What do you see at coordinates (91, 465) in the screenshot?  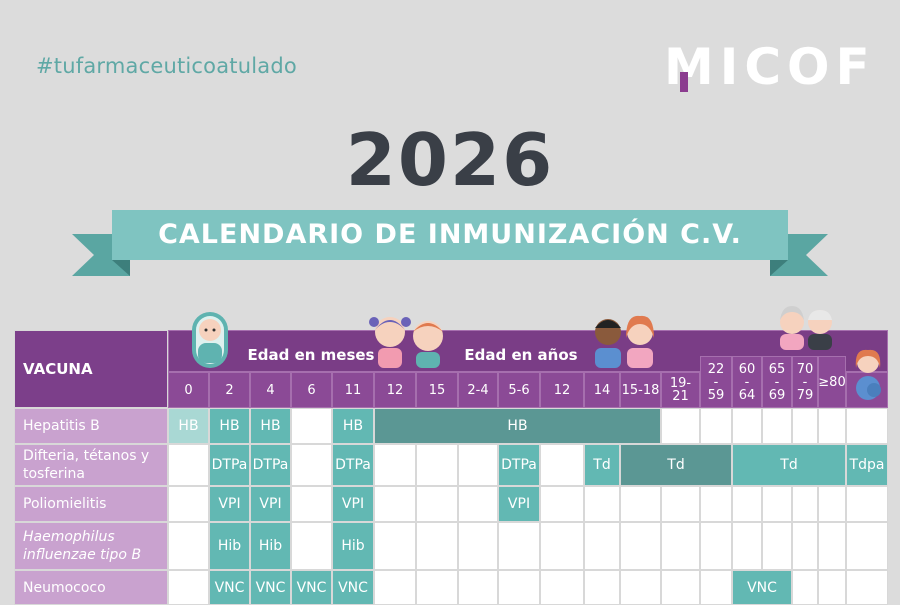 I see `row-label-1: Difteria, tétanos y tosferina` at bounding box center [91, 465].